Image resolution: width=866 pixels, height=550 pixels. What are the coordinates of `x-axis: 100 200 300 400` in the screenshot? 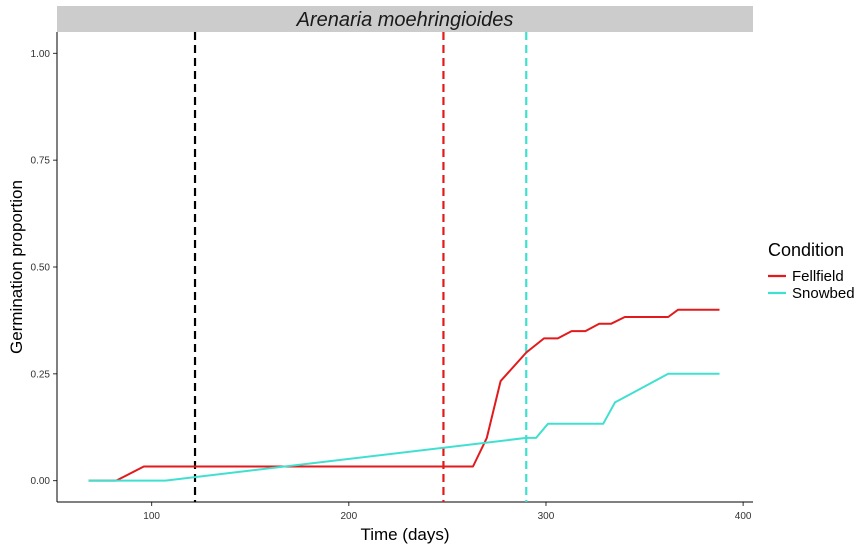 It's located at (447, 512).